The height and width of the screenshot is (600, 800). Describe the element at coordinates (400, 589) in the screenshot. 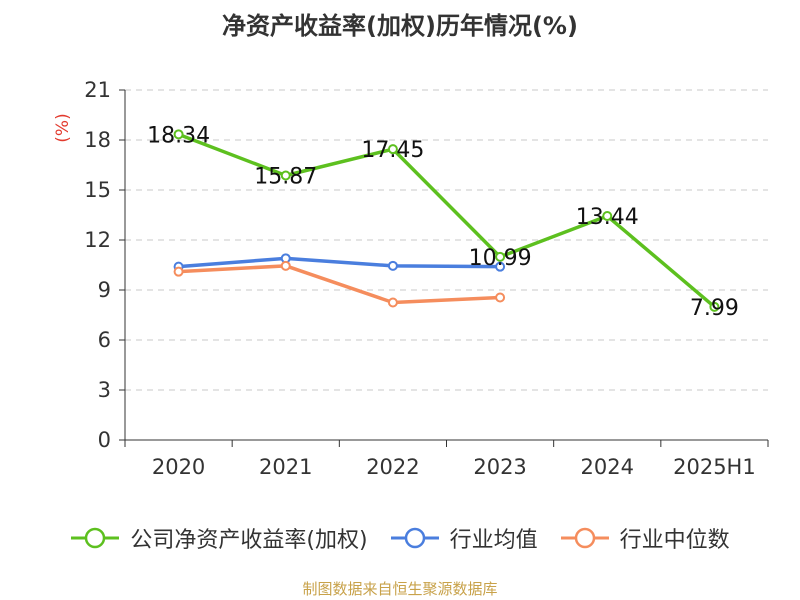

I see `source-note: 制图数据来自恒生聚源数据库` at that location.